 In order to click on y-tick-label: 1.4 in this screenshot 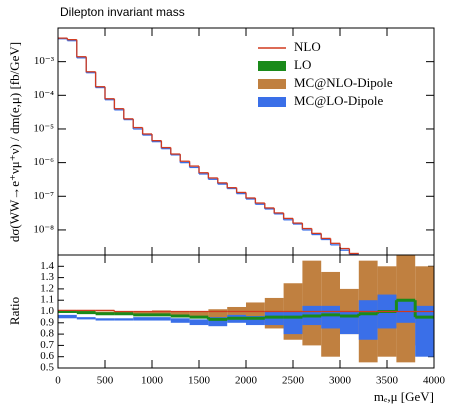, I will do `click(47, 266)`.